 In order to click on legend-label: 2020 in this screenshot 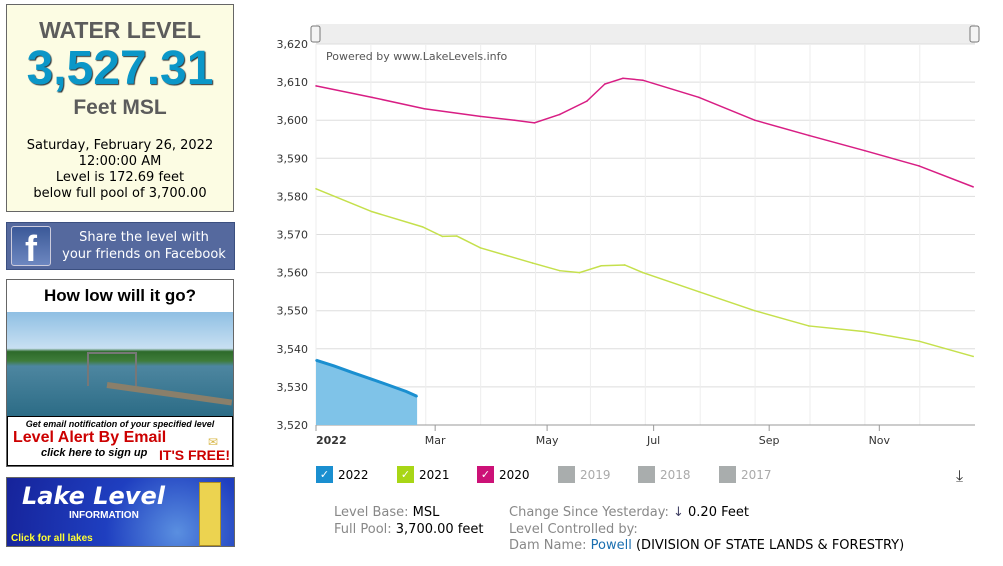, I will do `click(514, 474)`.